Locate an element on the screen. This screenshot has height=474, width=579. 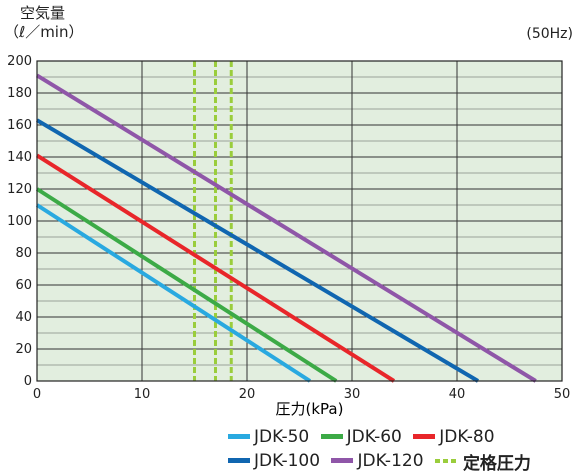
x-tick-label: 50 is located at coordinates (562, 394).